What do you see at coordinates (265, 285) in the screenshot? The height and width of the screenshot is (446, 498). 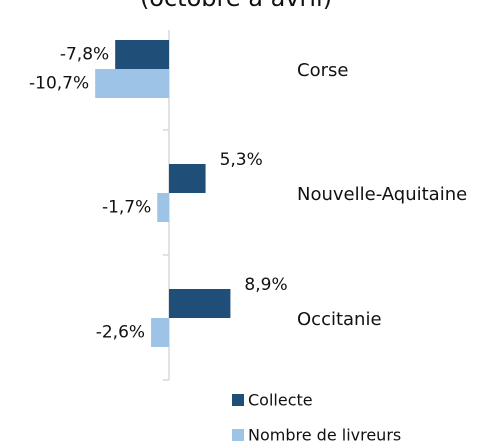 I see `data-label: 8,9%` at bounding box center [265, 285].